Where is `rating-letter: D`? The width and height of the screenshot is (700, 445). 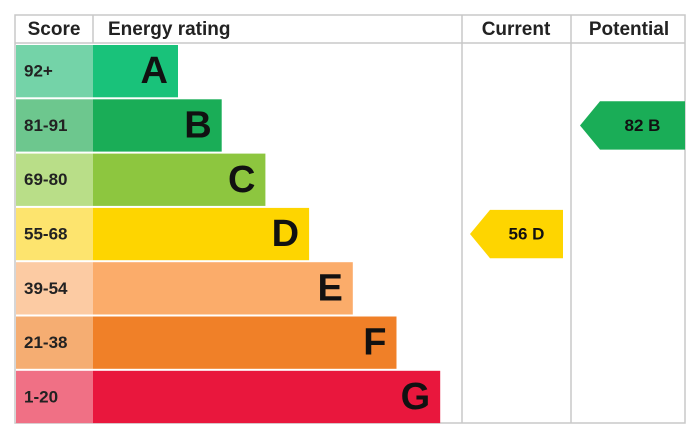
rating-letter: D is located at coordinates (285, 234).